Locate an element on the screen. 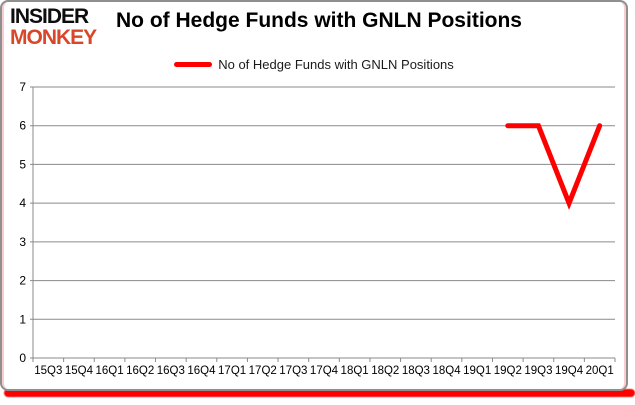  x-tick-label: 20Q1 is located at coordinates (600, 371).